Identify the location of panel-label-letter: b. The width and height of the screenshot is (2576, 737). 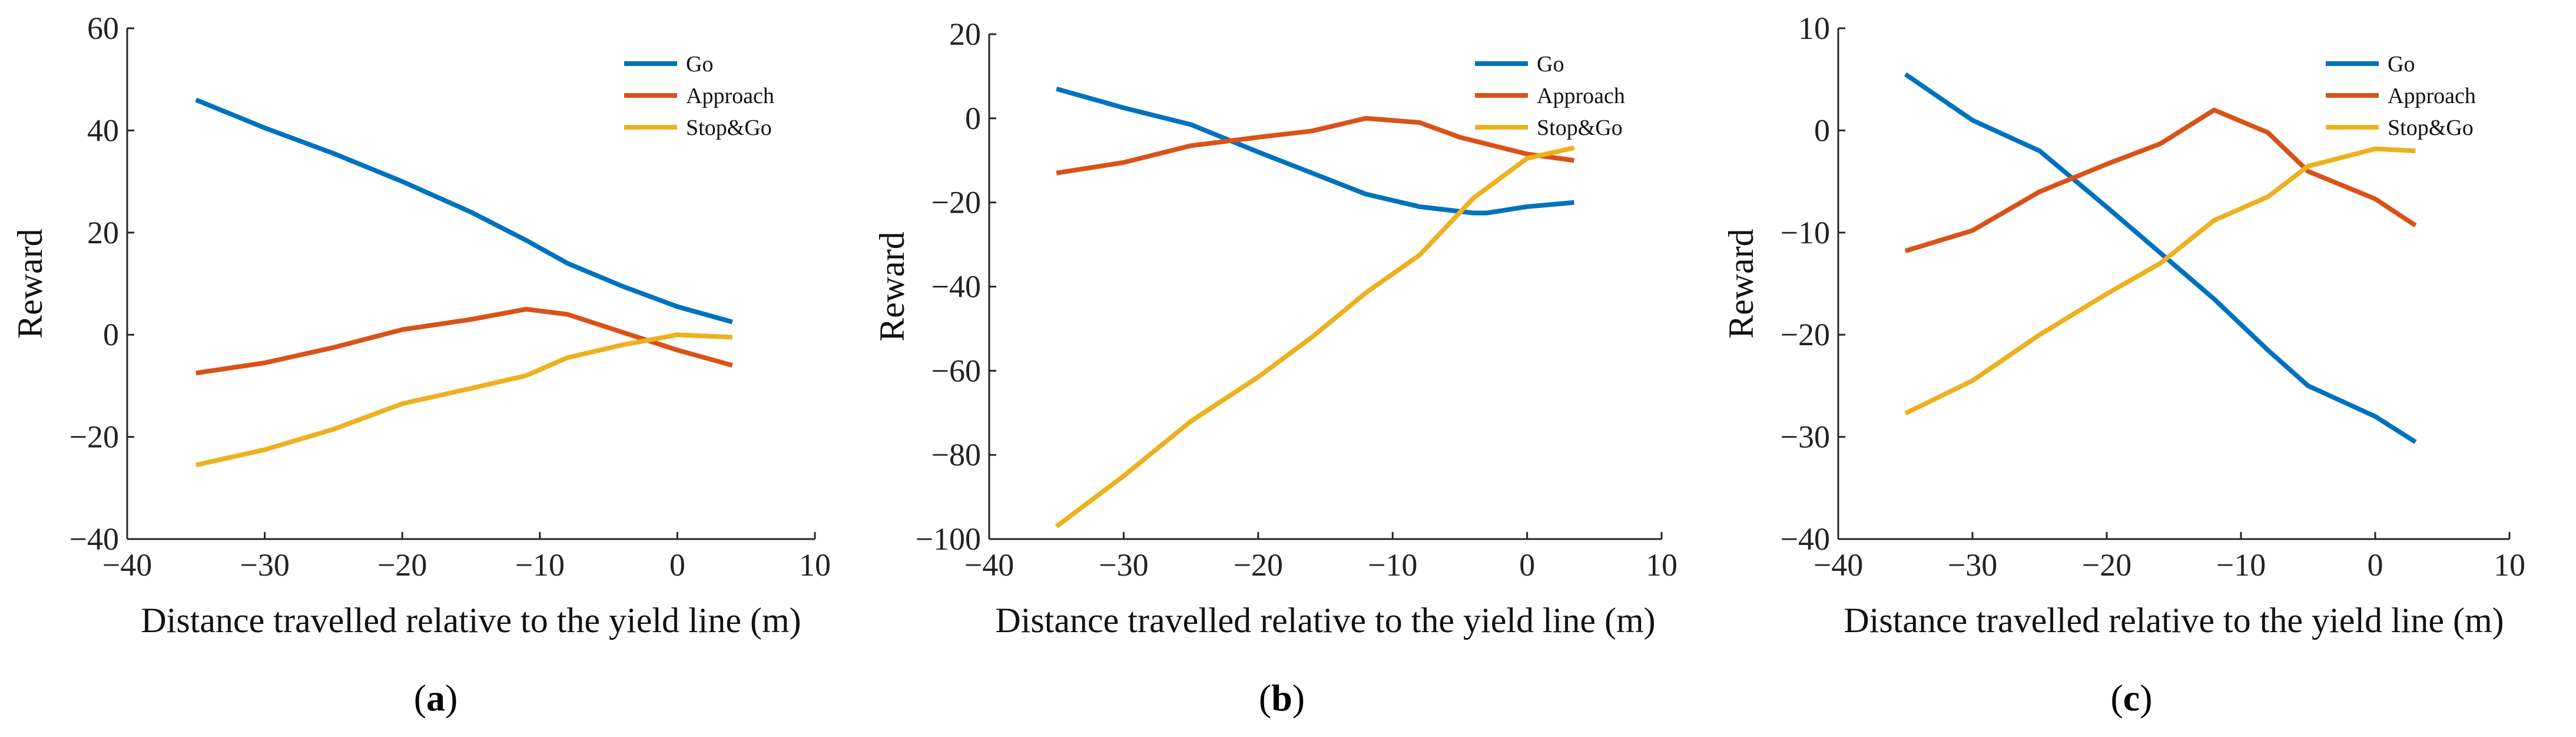
(1281, 698).